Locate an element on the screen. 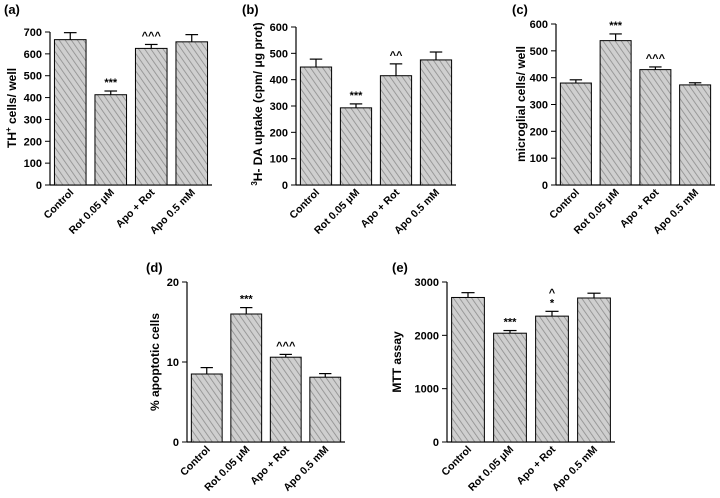  y-tick-label: 20 is located at coordinates (173, 283).